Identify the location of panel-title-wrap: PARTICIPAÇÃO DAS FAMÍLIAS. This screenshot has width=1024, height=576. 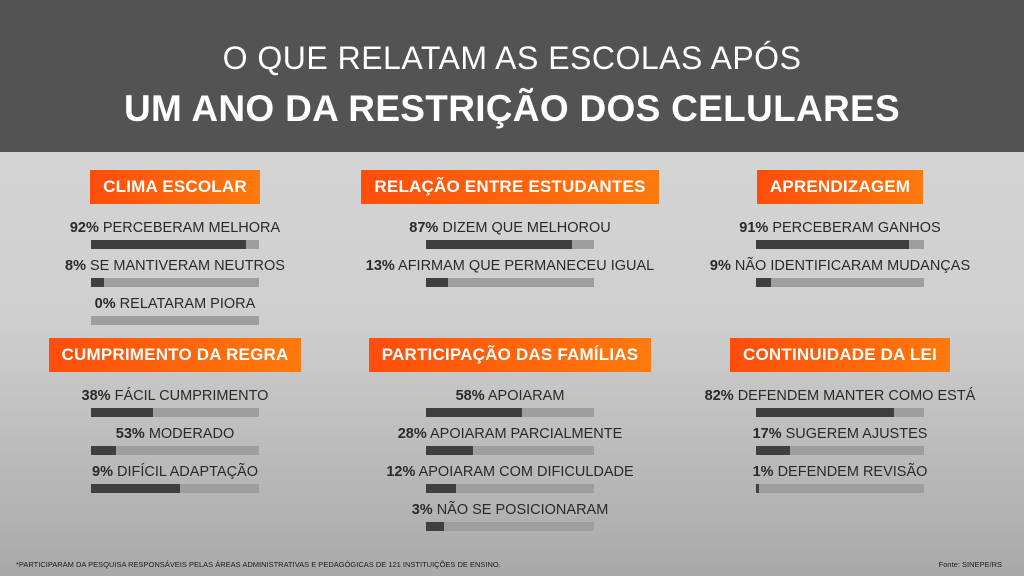
(510, 355).